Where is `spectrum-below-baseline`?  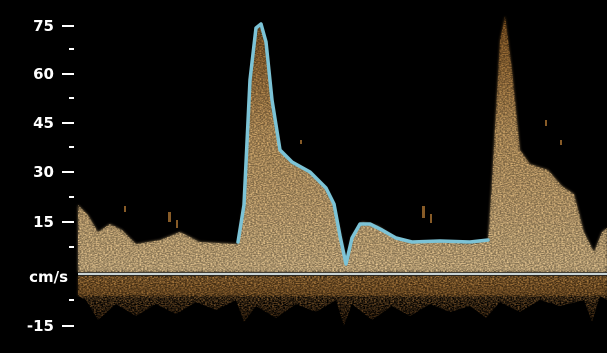 spectrum-below-baseline is located at coordinates (342, 301).